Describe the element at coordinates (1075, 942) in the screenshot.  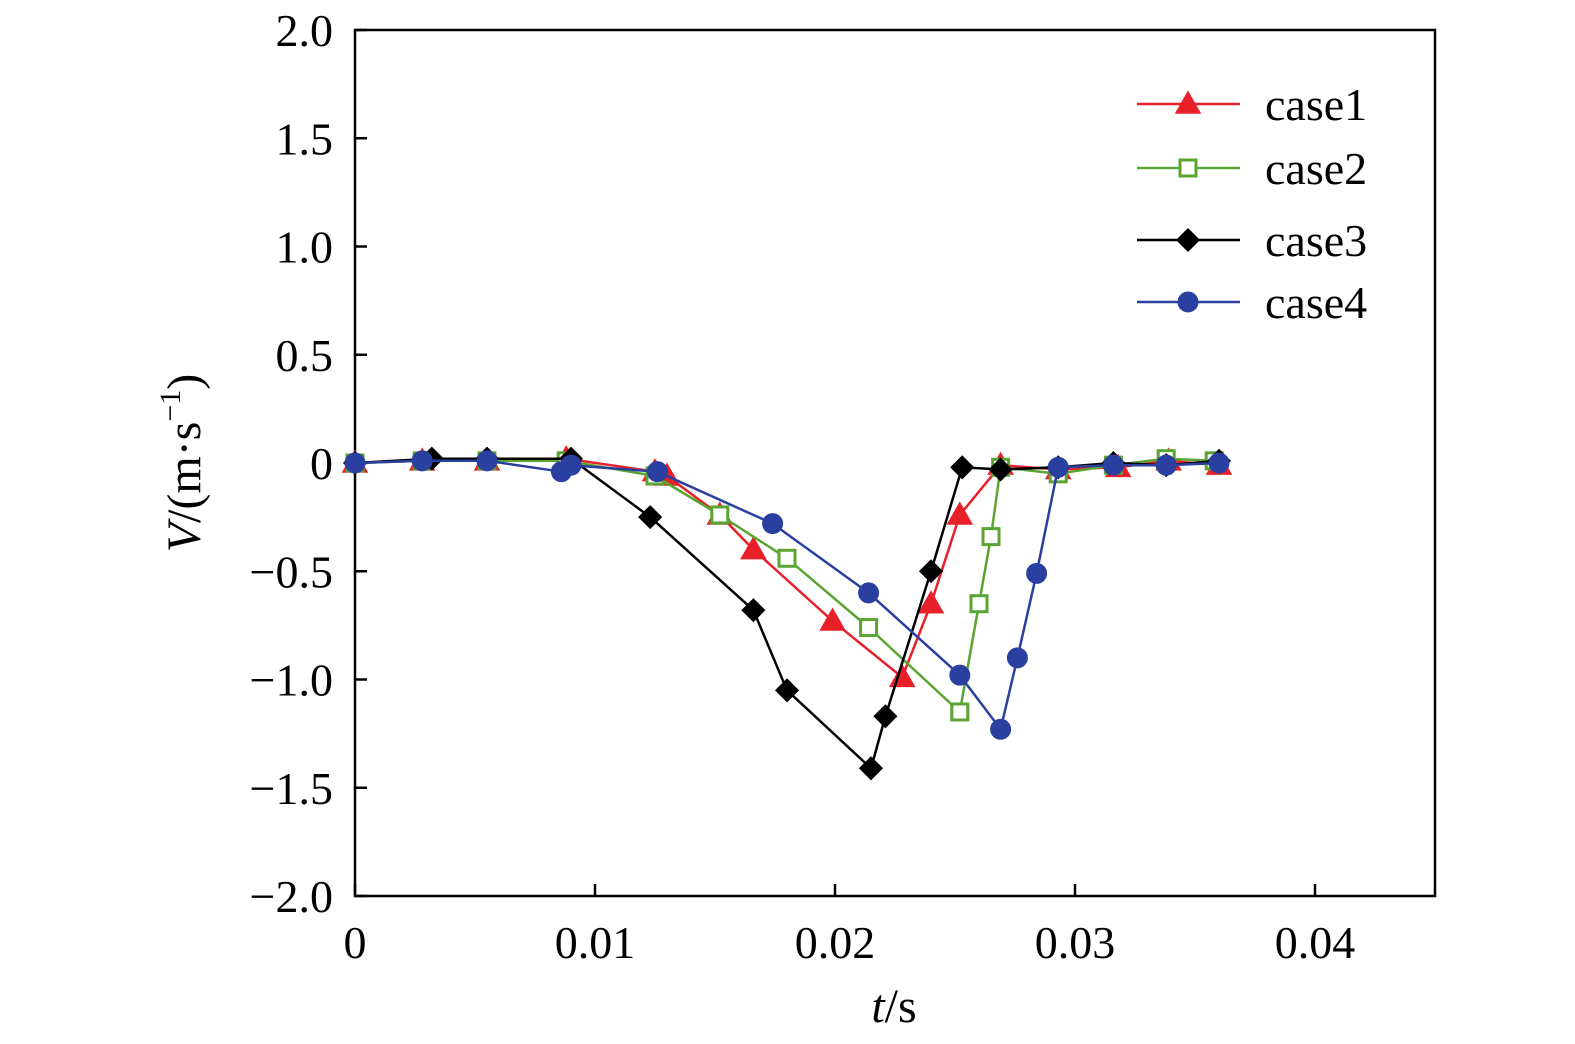
I see `x-tick-label: 0.03` at that location.